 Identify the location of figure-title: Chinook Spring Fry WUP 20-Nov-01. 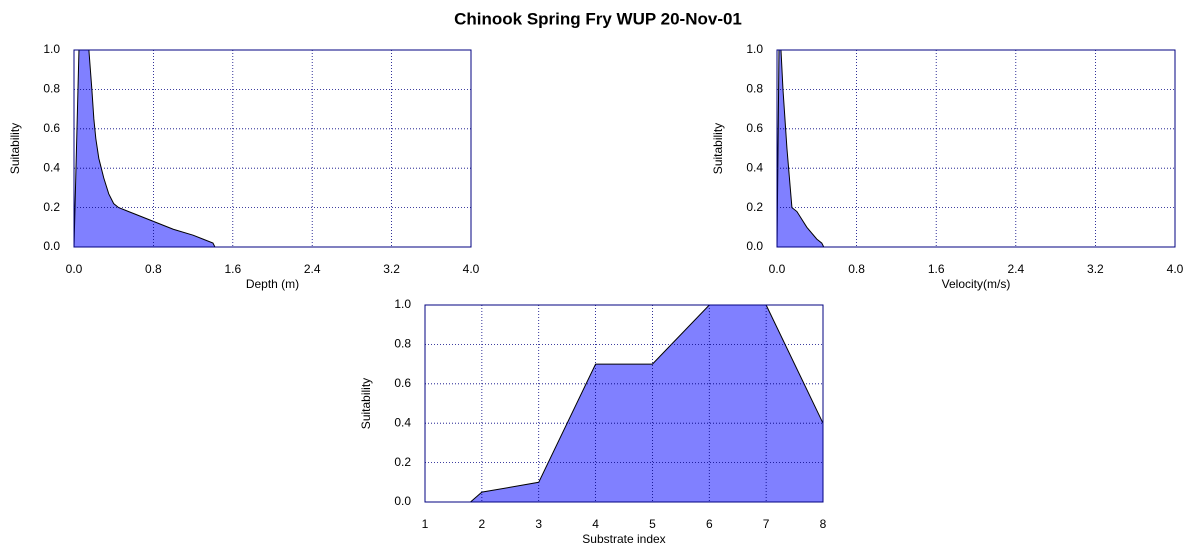
(598, 18).